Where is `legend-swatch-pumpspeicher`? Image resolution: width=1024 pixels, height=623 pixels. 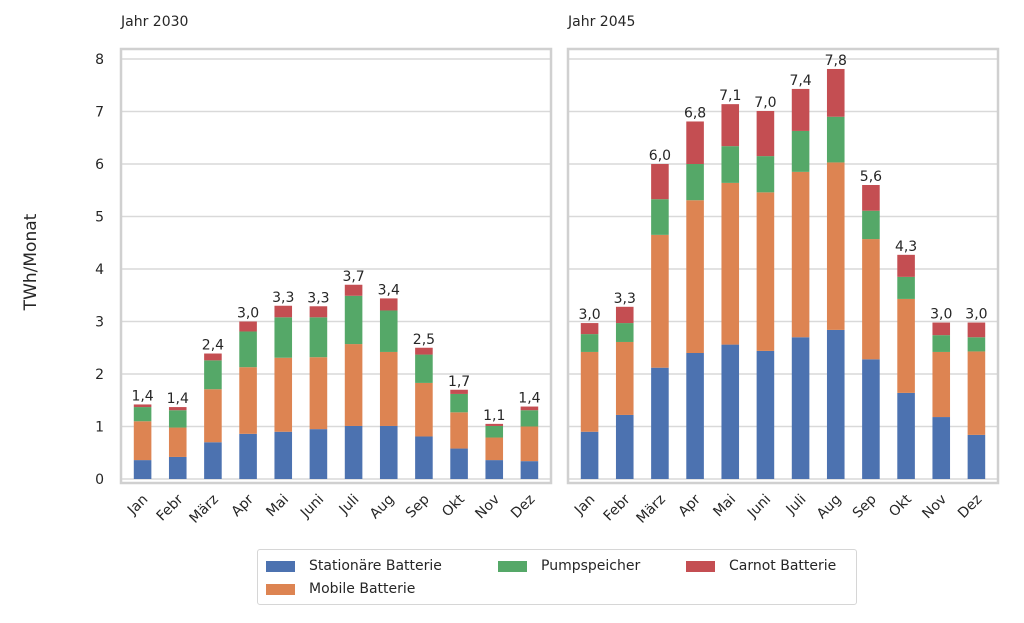
legend-swatch-pumpspeicher is located at coordinates (512, 566).